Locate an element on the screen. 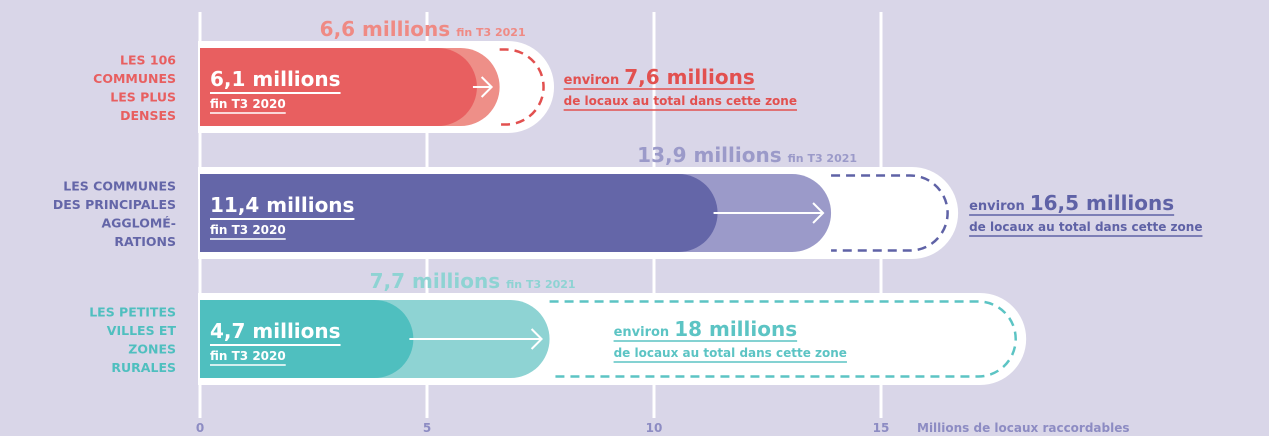 The image size is (1269, 436). category-label: LES PETITES VILLES ET ZONES RURALES is located at coordinates (132, 339).